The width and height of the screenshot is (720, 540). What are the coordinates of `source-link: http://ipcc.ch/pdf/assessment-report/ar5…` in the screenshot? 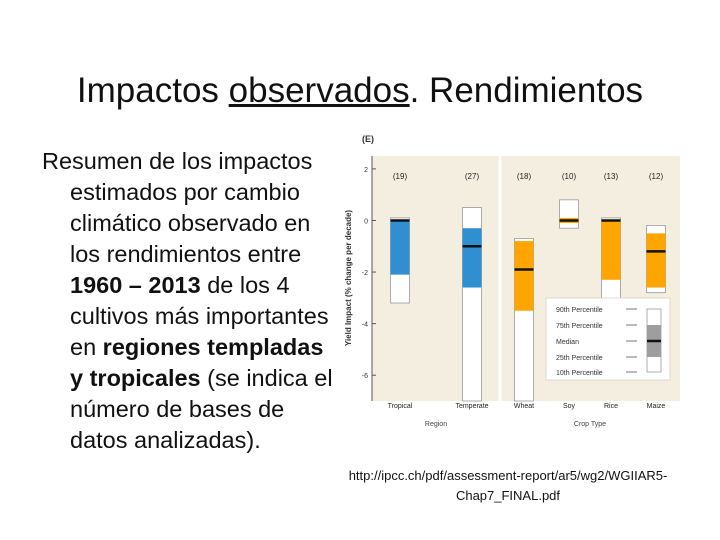 It's located at (508, 486).